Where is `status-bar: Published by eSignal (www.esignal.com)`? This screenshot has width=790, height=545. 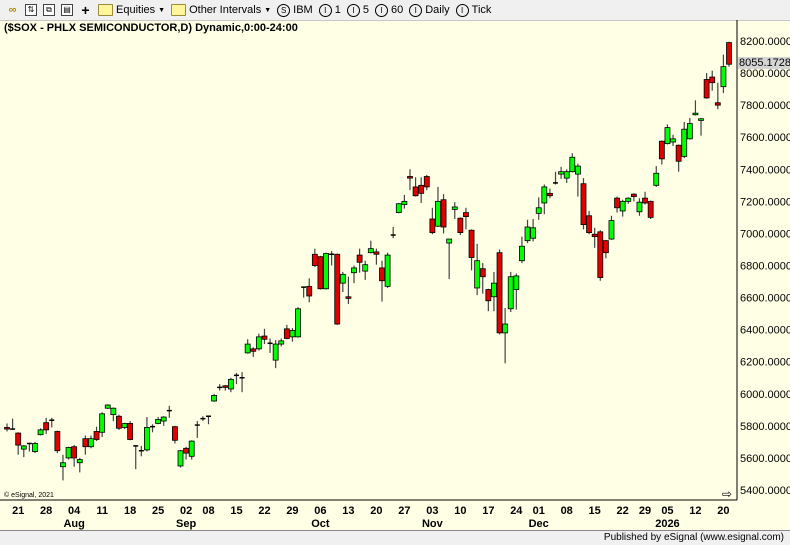
status-bar: Published by eSignal (www.esignal.com) is located at coordinates (395, 537).